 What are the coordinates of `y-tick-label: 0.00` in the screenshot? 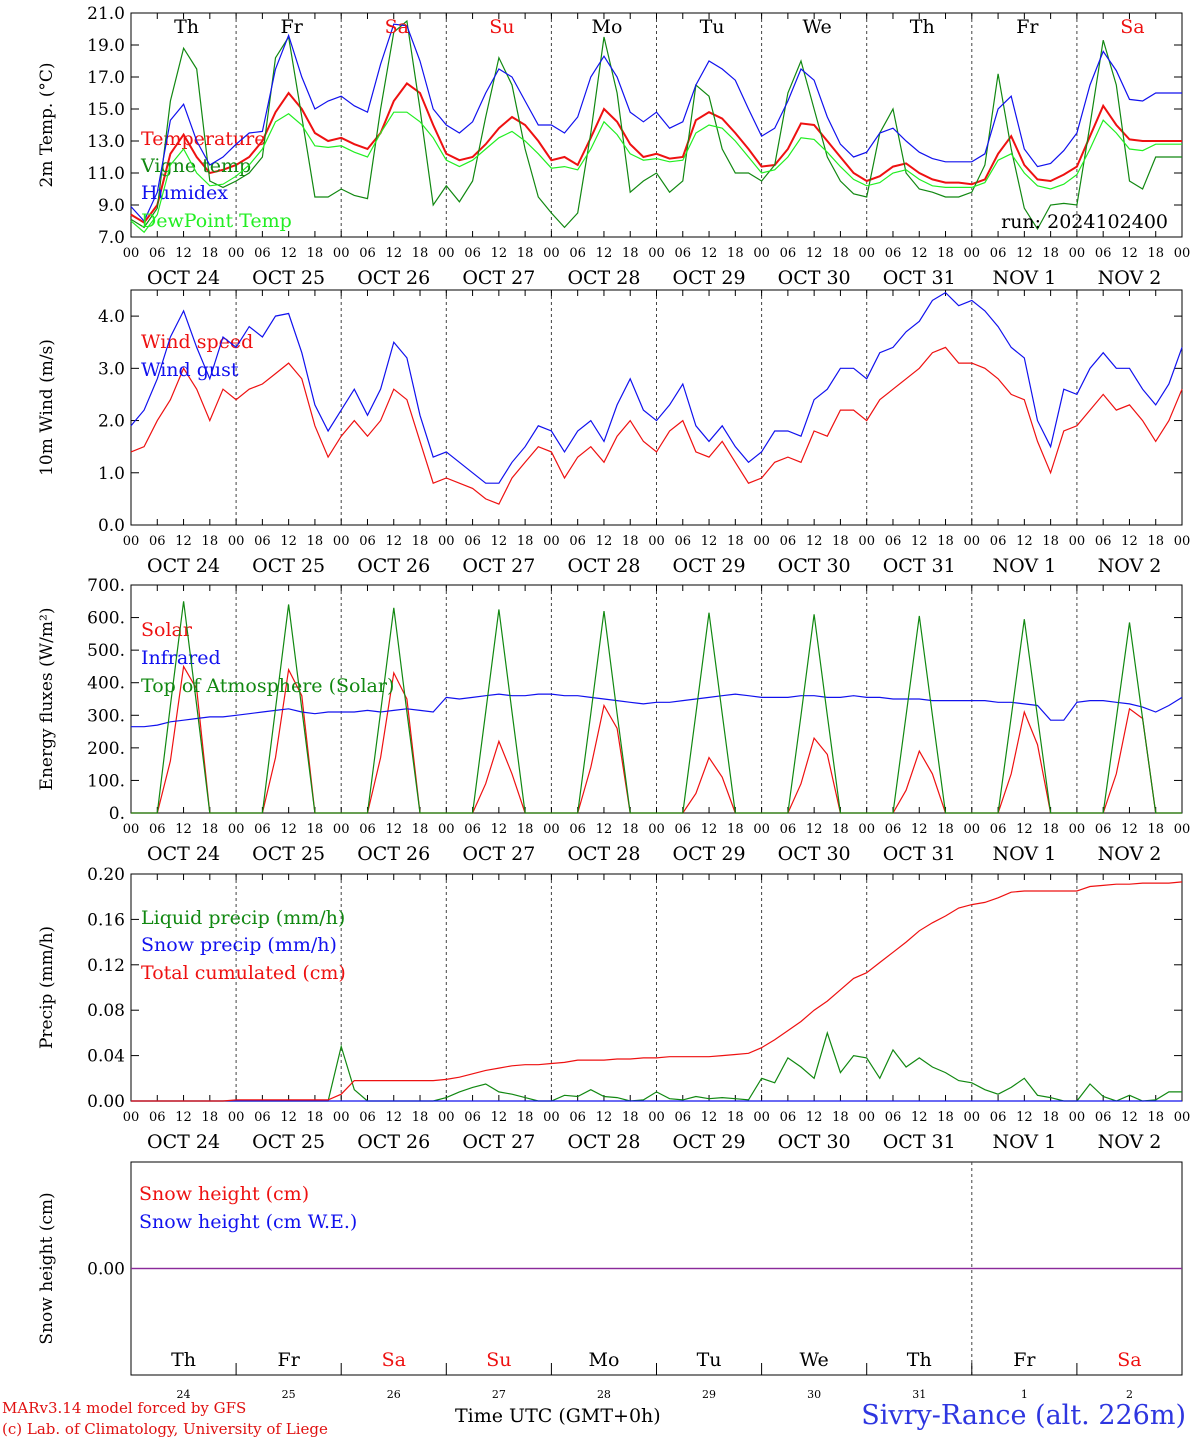 It's located at (106, 1102).